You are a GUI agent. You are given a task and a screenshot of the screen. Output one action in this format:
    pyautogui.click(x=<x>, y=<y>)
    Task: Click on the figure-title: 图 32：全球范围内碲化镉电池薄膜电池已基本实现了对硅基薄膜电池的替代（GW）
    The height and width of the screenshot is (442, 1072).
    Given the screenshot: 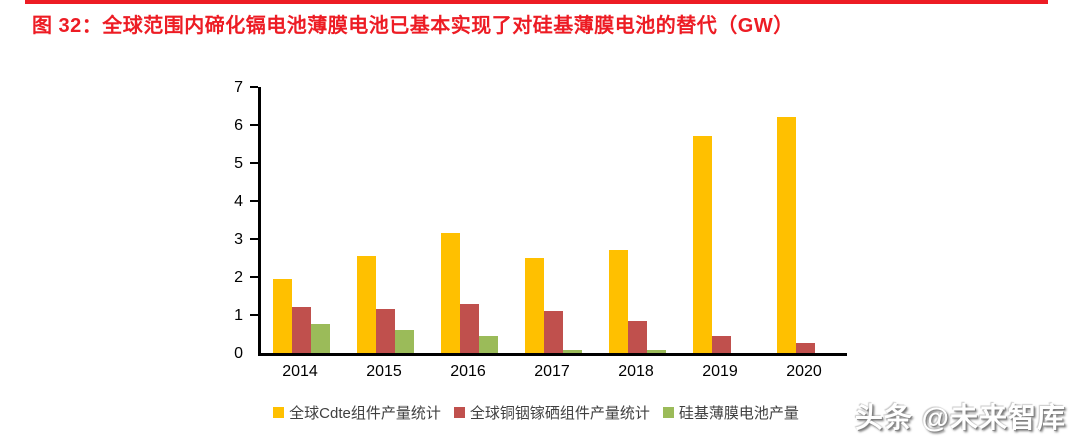 What is the action you would take?
    pyautogui.click(x=413, y=26)
    